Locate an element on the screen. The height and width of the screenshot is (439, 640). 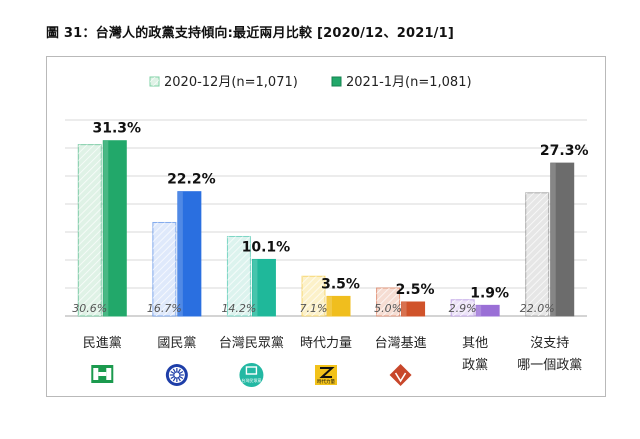
tpp-logo-text: 台灣民眾黨 is located at coordinates (251, 380).